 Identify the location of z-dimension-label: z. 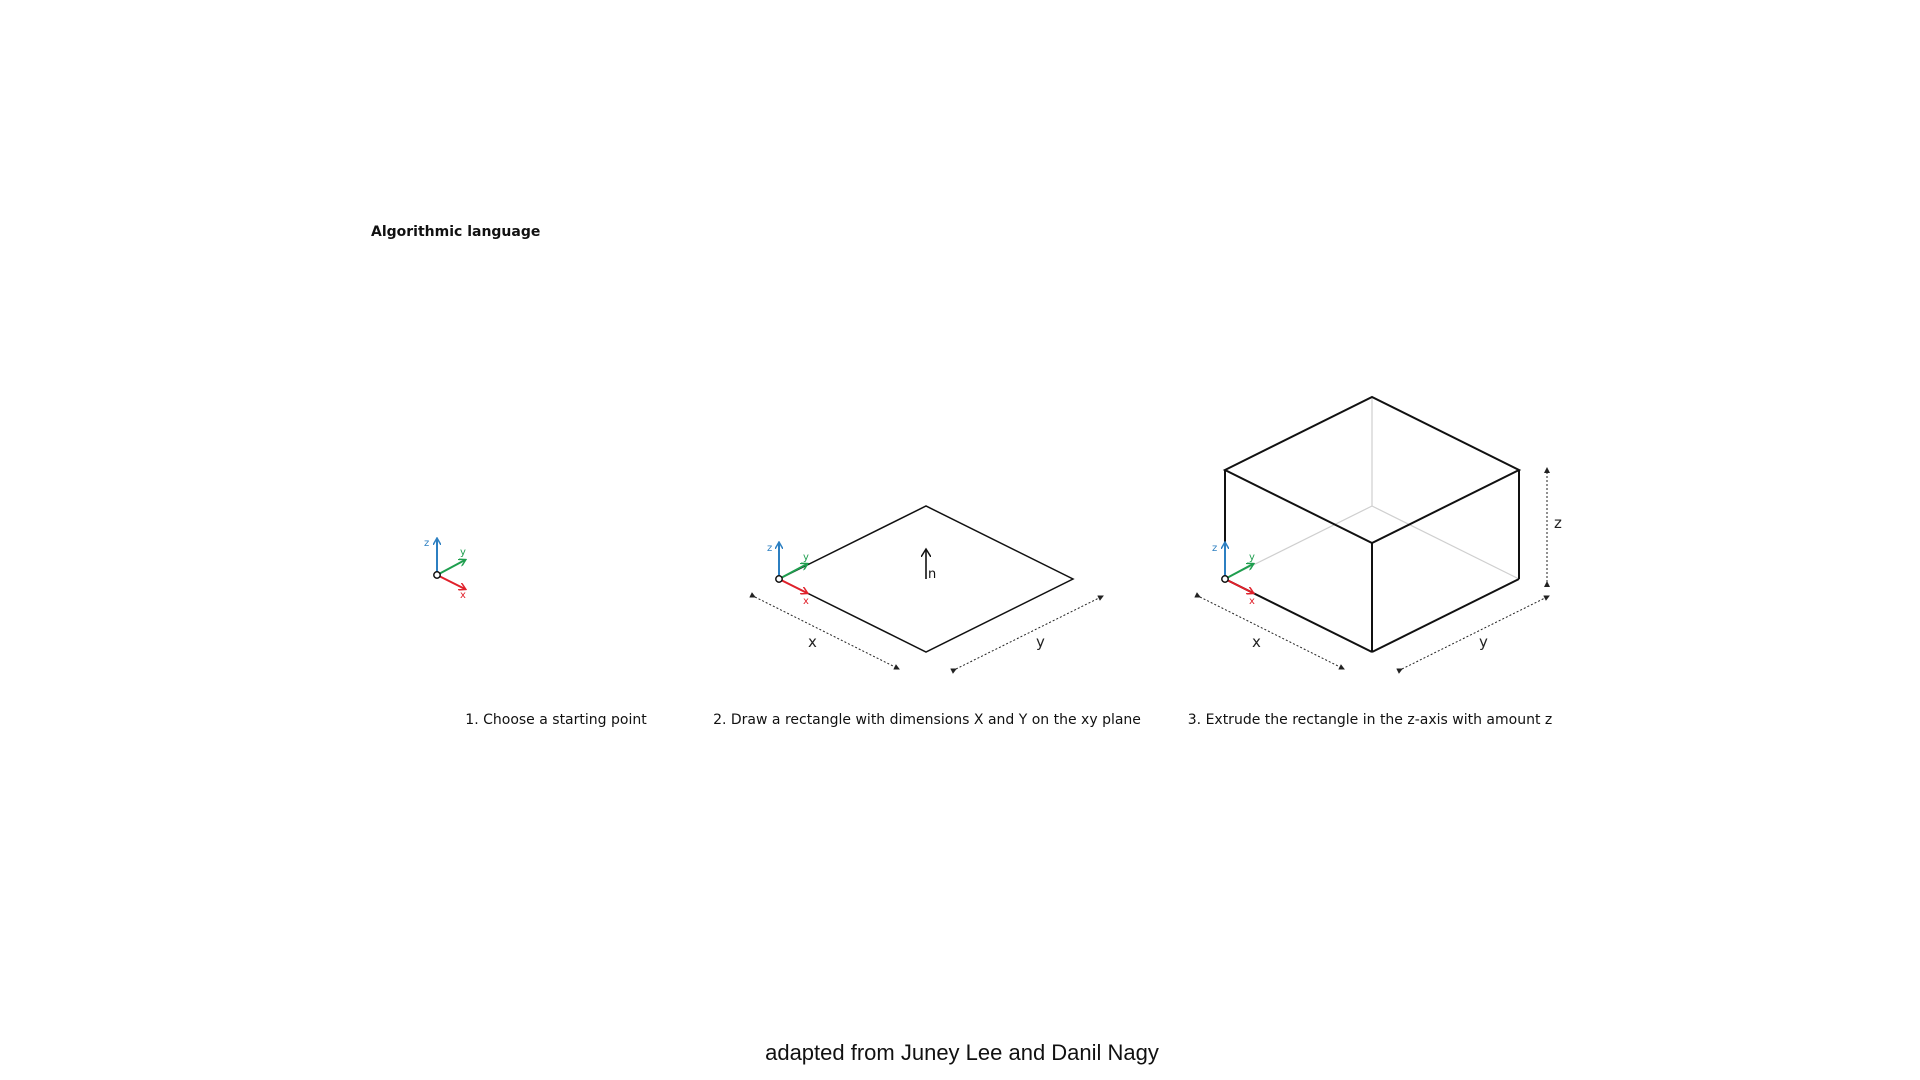
(1558, 523).